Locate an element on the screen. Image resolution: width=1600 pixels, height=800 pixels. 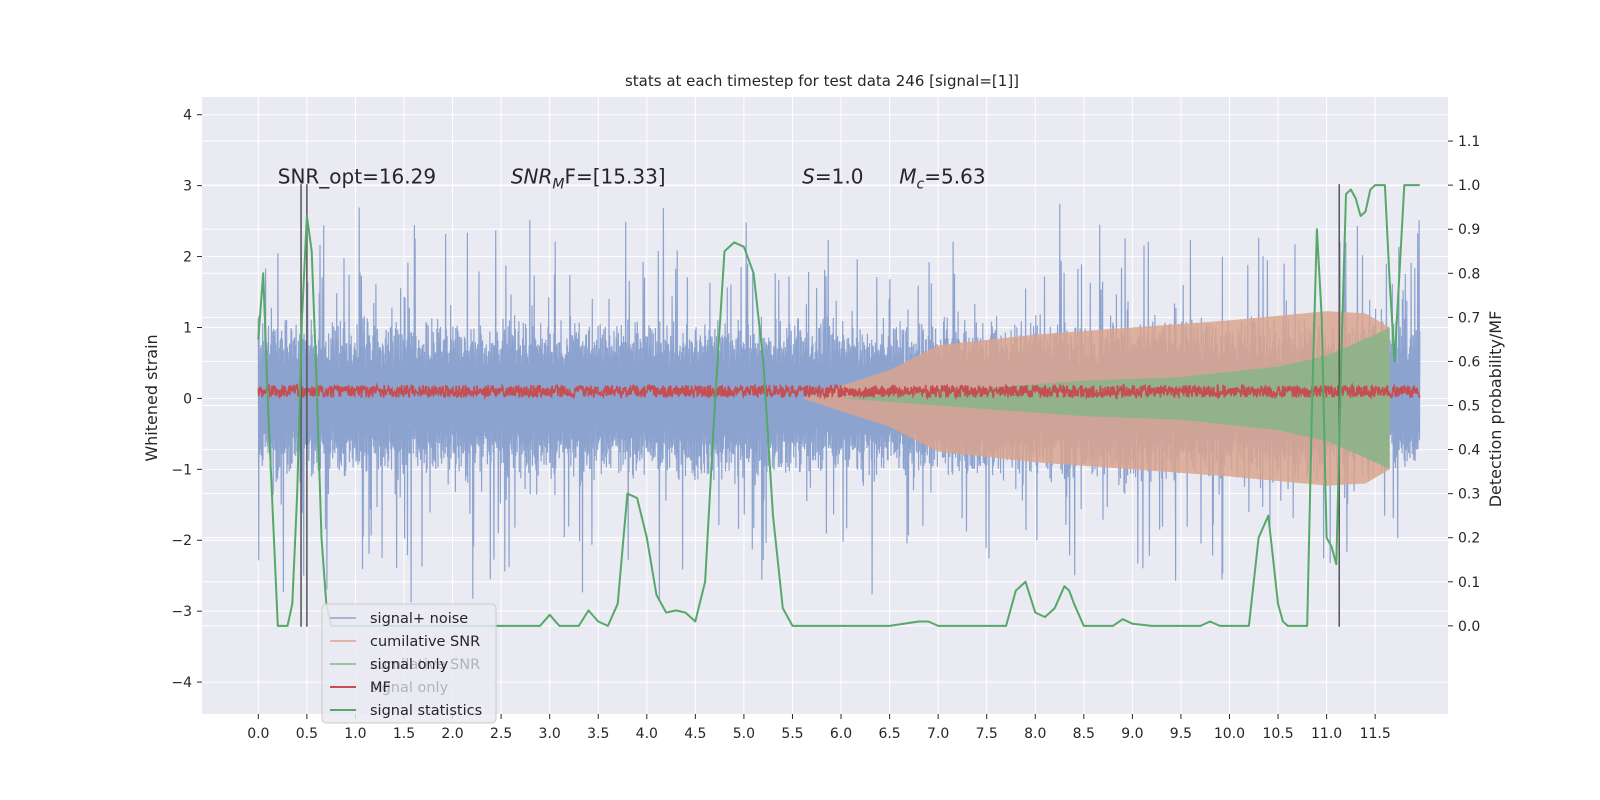
y-tick-label: 1 is located at coordinates (187, 328).